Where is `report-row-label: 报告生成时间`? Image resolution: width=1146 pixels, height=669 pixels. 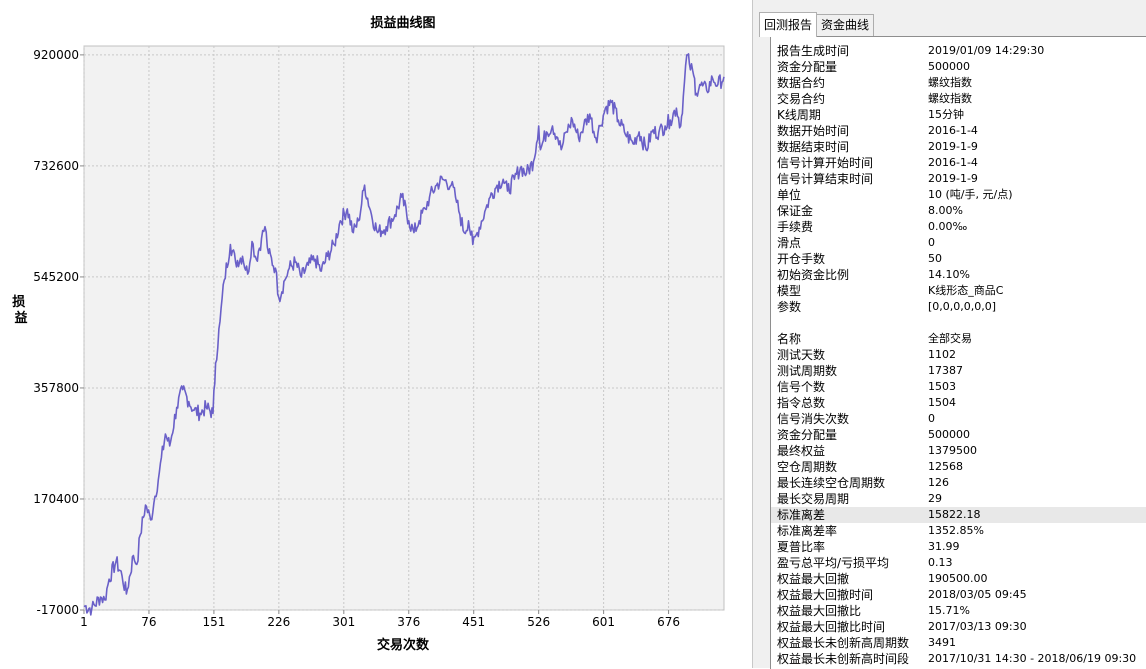
report-row-label: 报告生成时间 is located at coordinates (813, 51).